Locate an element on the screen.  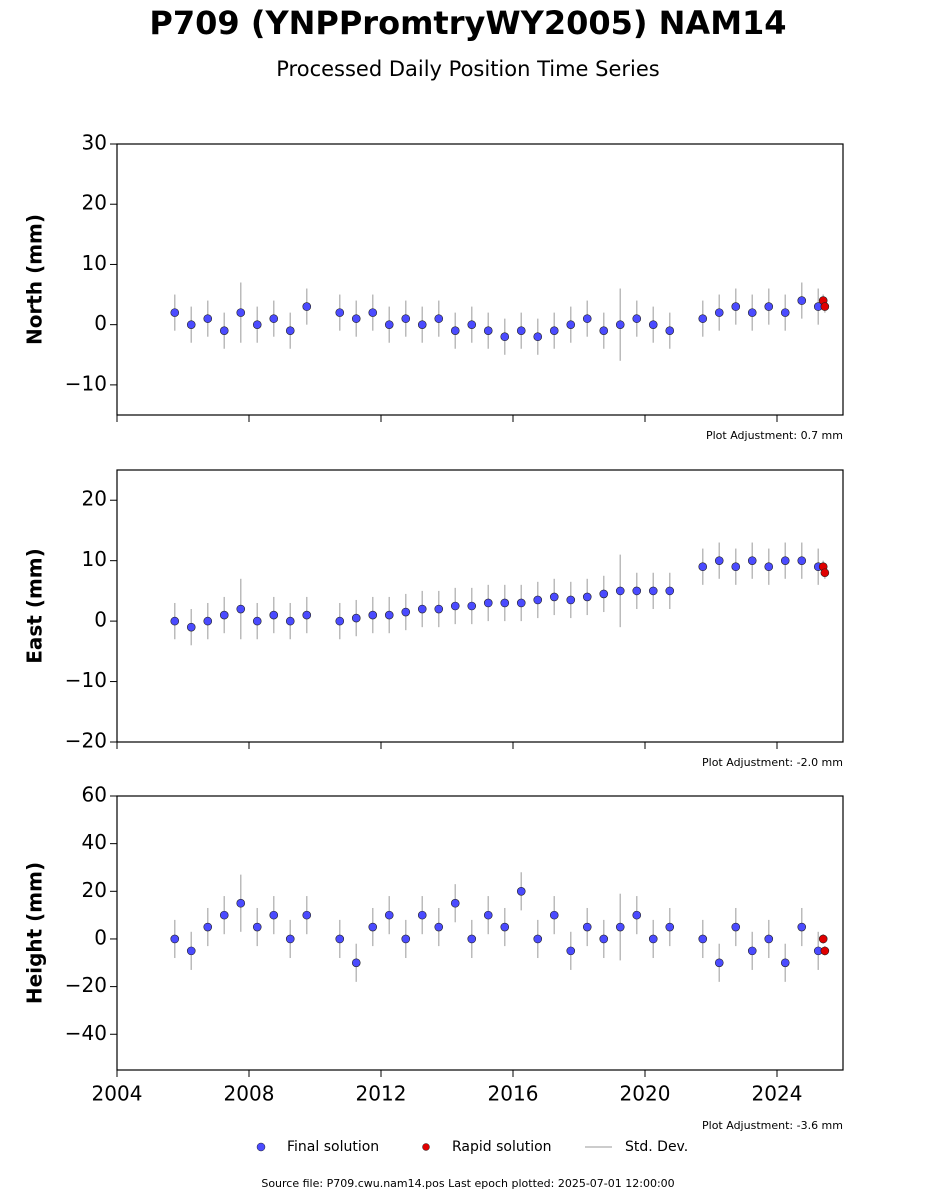
annotation: Plot Adjustment: -3.6 mm is located at coordinates (772, 1125).